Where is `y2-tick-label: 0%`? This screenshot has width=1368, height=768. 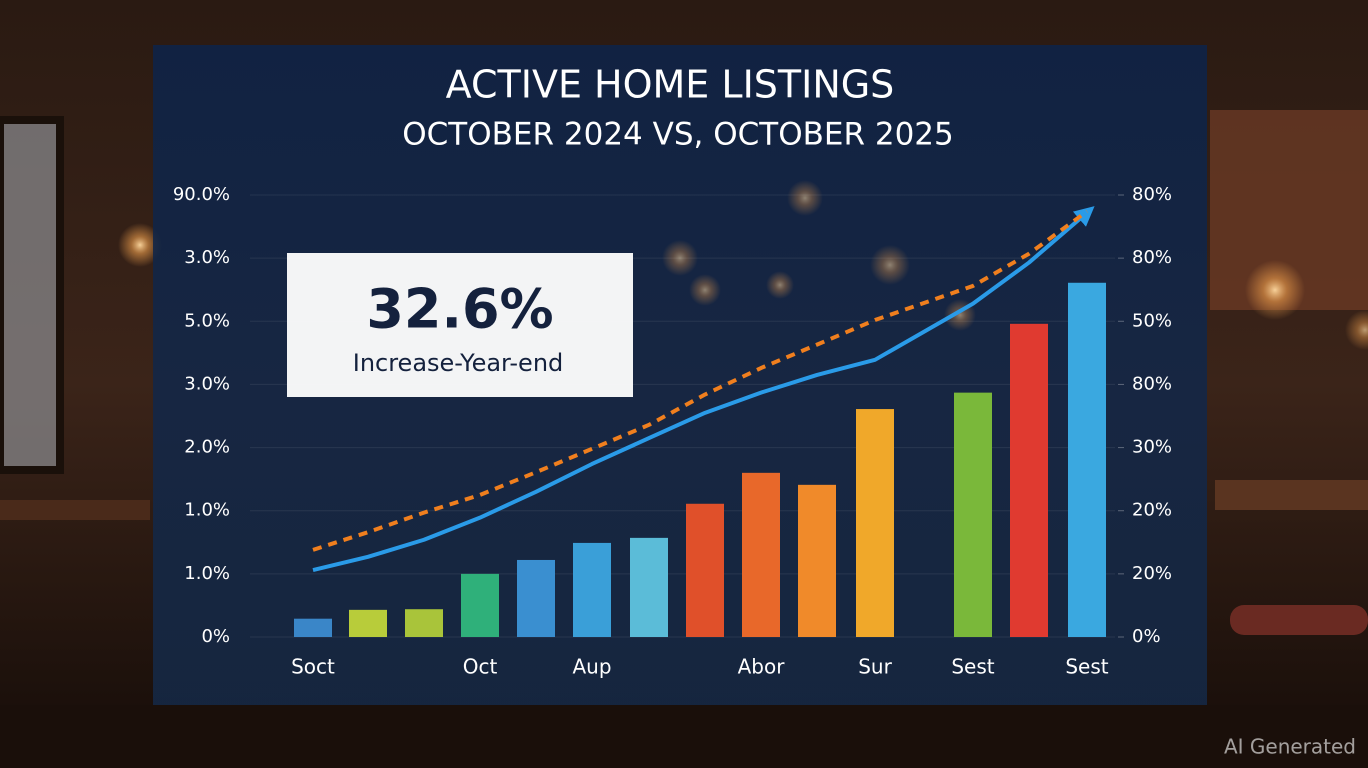 y2-tick-label: 0% is located at coordinates (1146, 636).